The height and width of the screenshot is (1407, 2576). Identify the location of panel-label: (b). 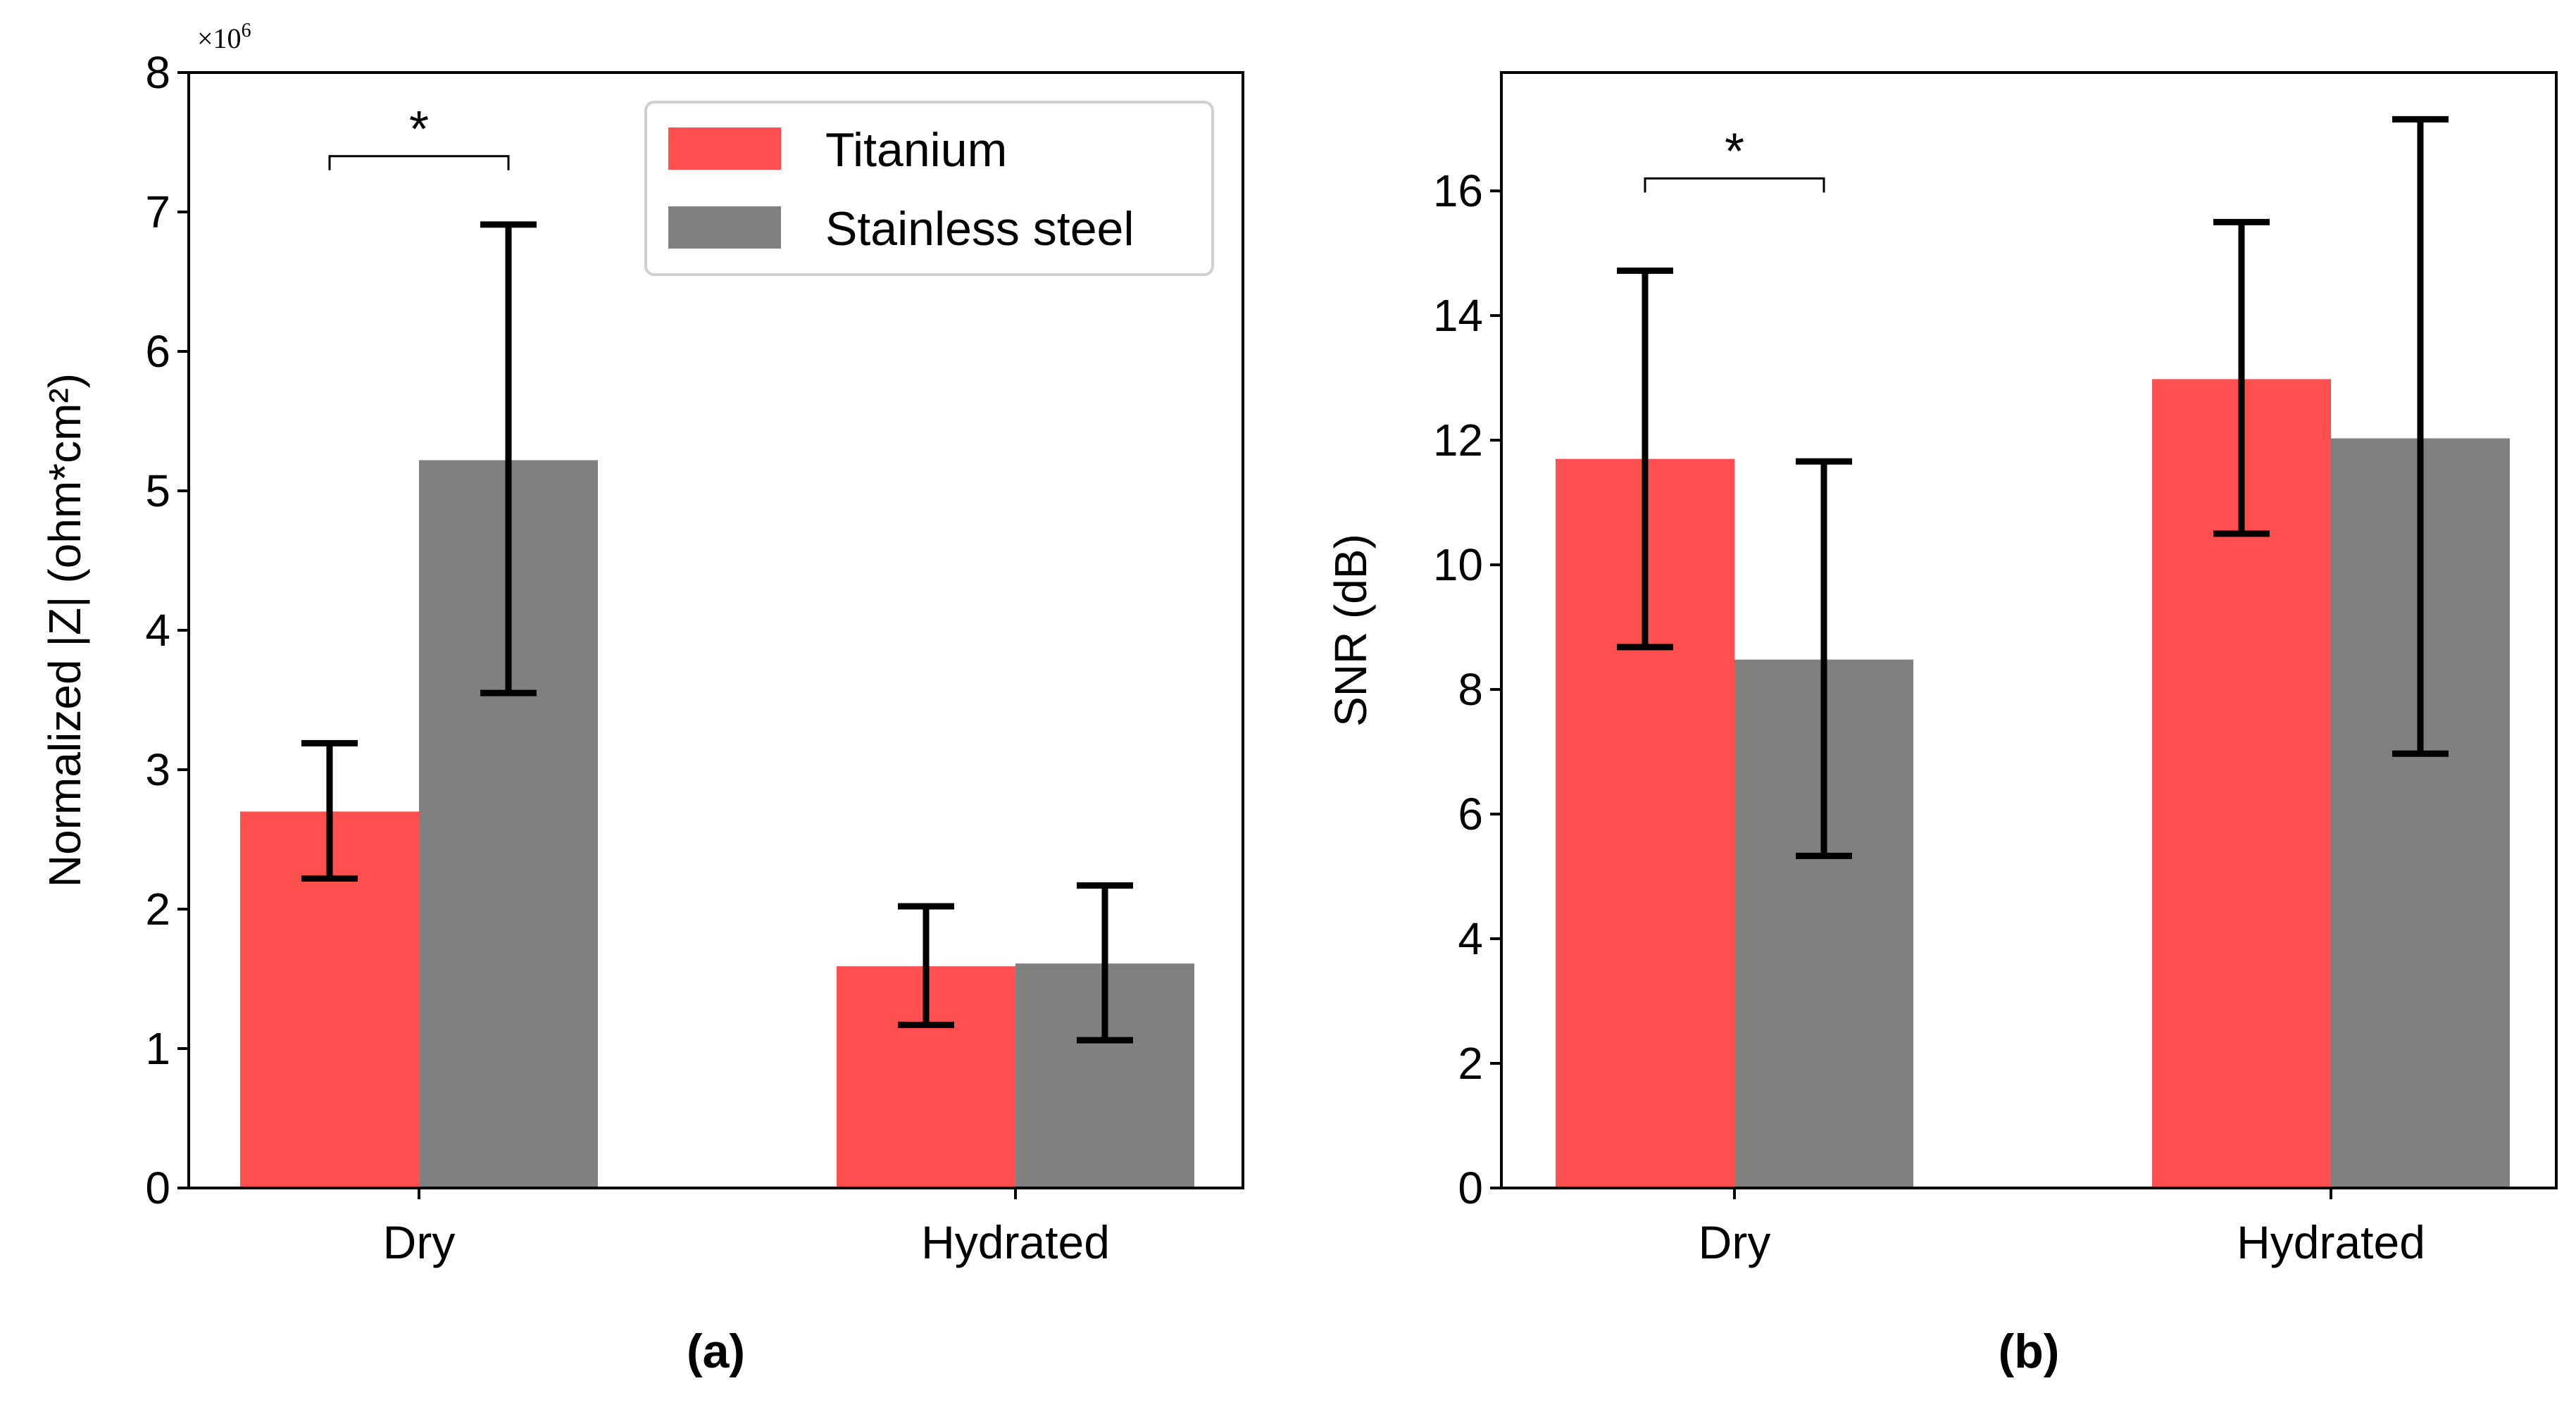
(2029, 1351).